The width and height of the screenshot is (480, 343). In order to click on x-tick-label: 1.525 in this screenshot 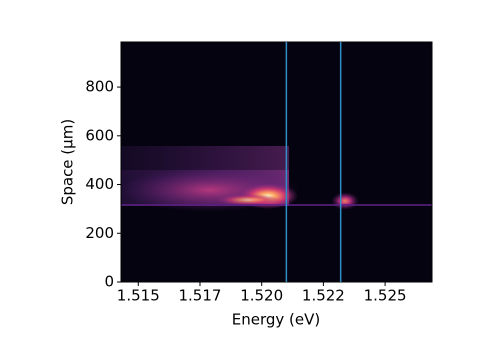, I will do `click(385, 296)`.